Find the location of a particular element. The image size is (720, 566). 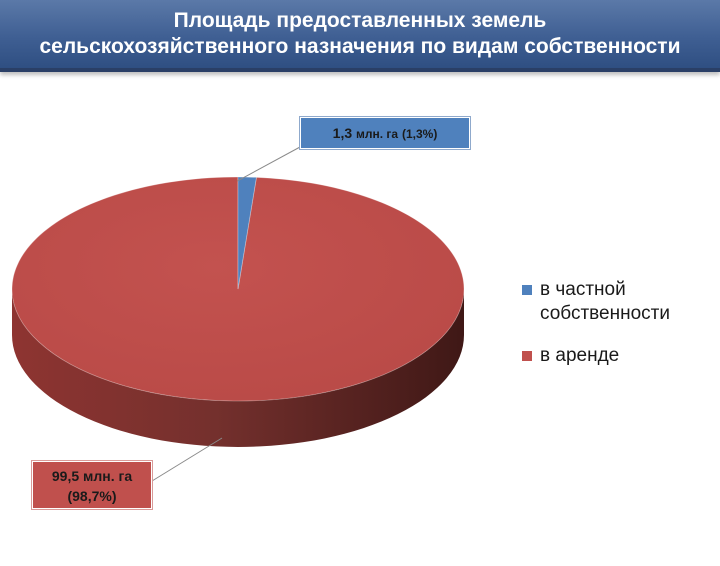

legend: в частной собственности в аренде is located at coordinates (617, 323).